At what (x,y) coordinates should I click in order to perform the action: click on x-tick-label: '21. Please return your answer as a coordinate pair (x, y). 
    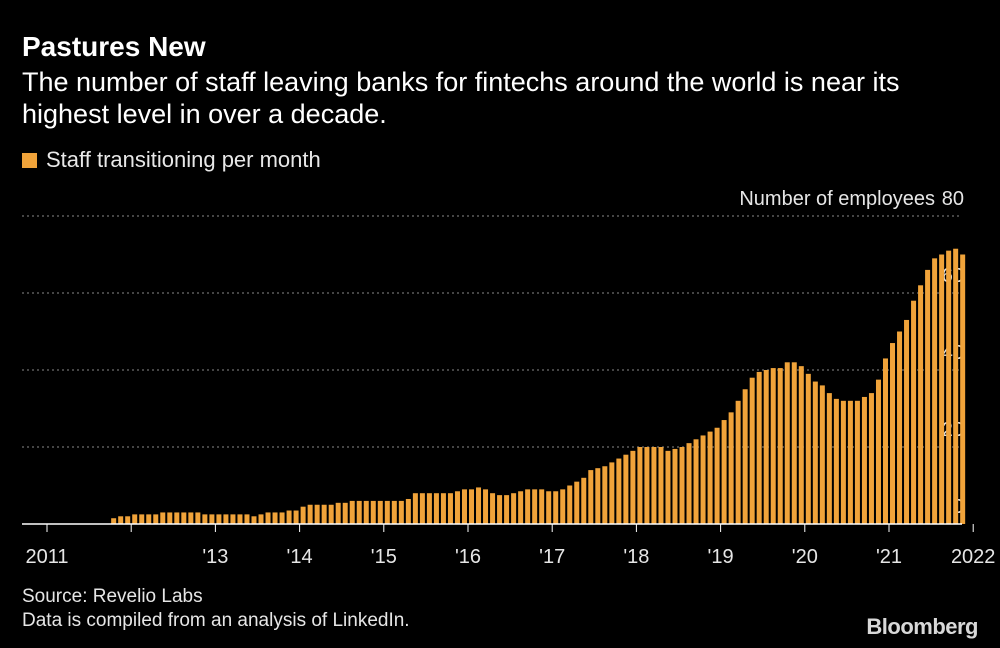
    Looking at the image, I should click on (889, 557).